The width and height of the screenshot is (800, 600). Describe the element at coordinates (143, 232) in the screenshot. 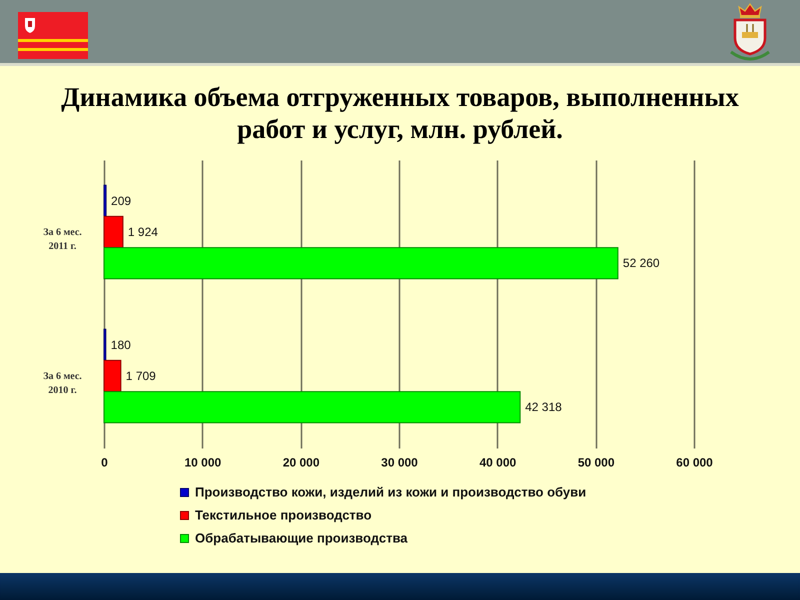

I see `data-label: 1 924` at that location.